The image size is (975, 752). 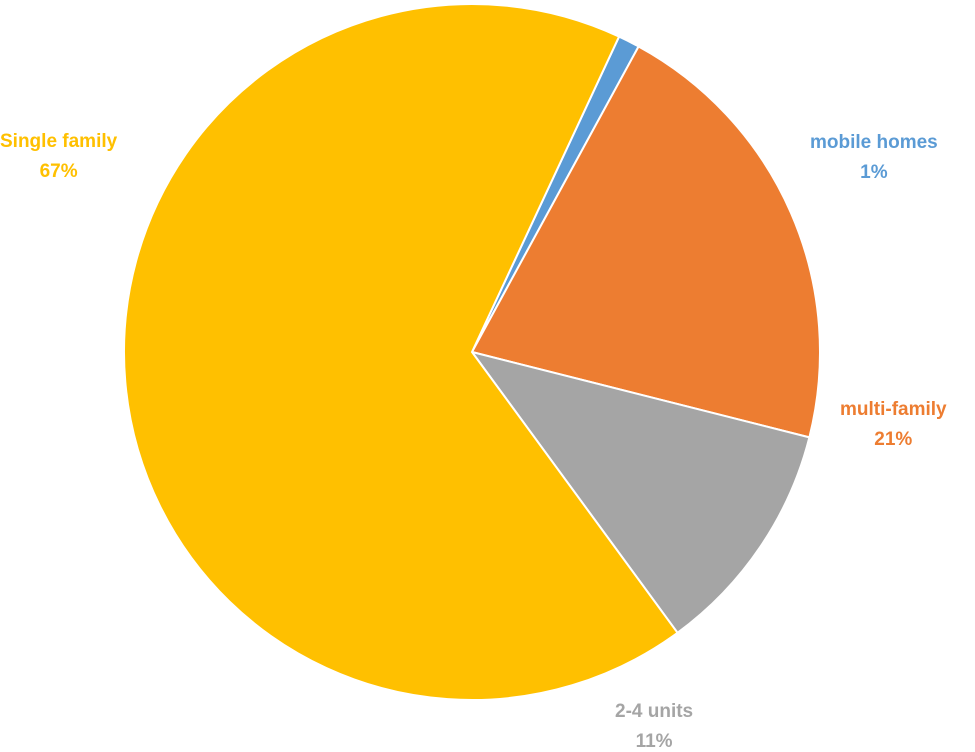 I want to click on data-label-value: 11%, so click(x=654, y=741).